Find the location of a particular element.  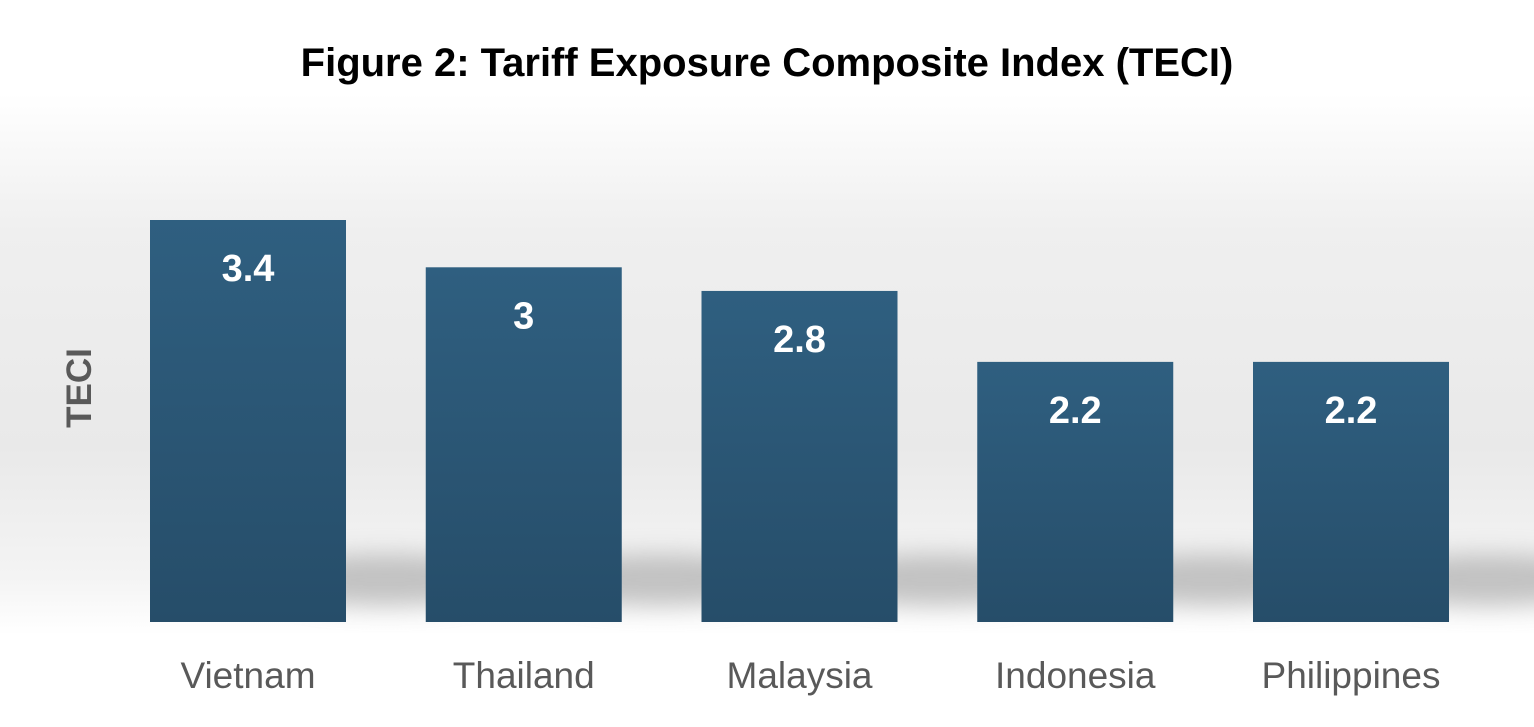

bar-indonesia is located at coordinates (1075, 491).